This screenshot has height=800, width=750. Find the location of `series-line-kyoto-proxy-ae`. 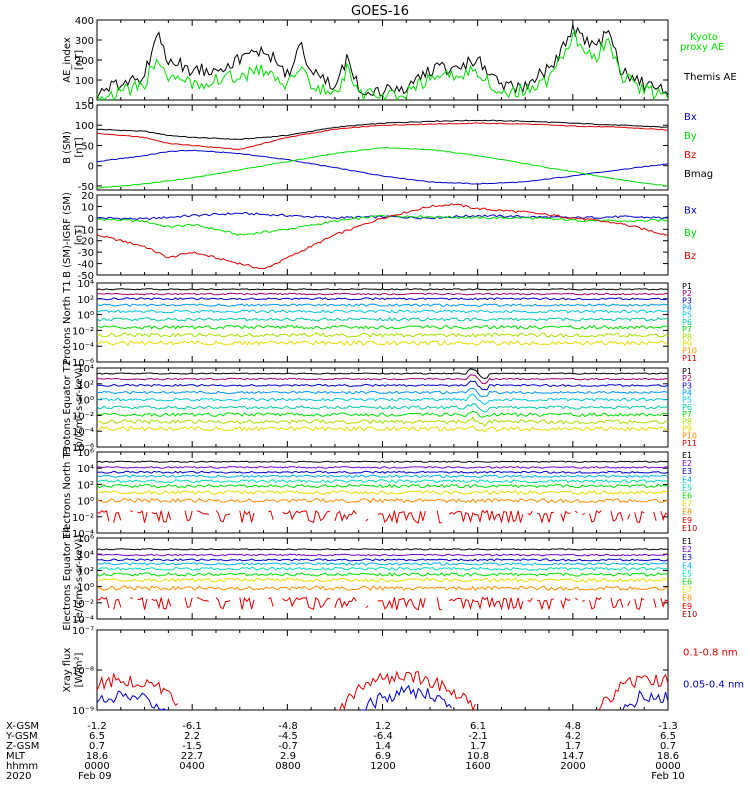

series-line-kyoto-proxy-ae is located at coordinates (382, 66).